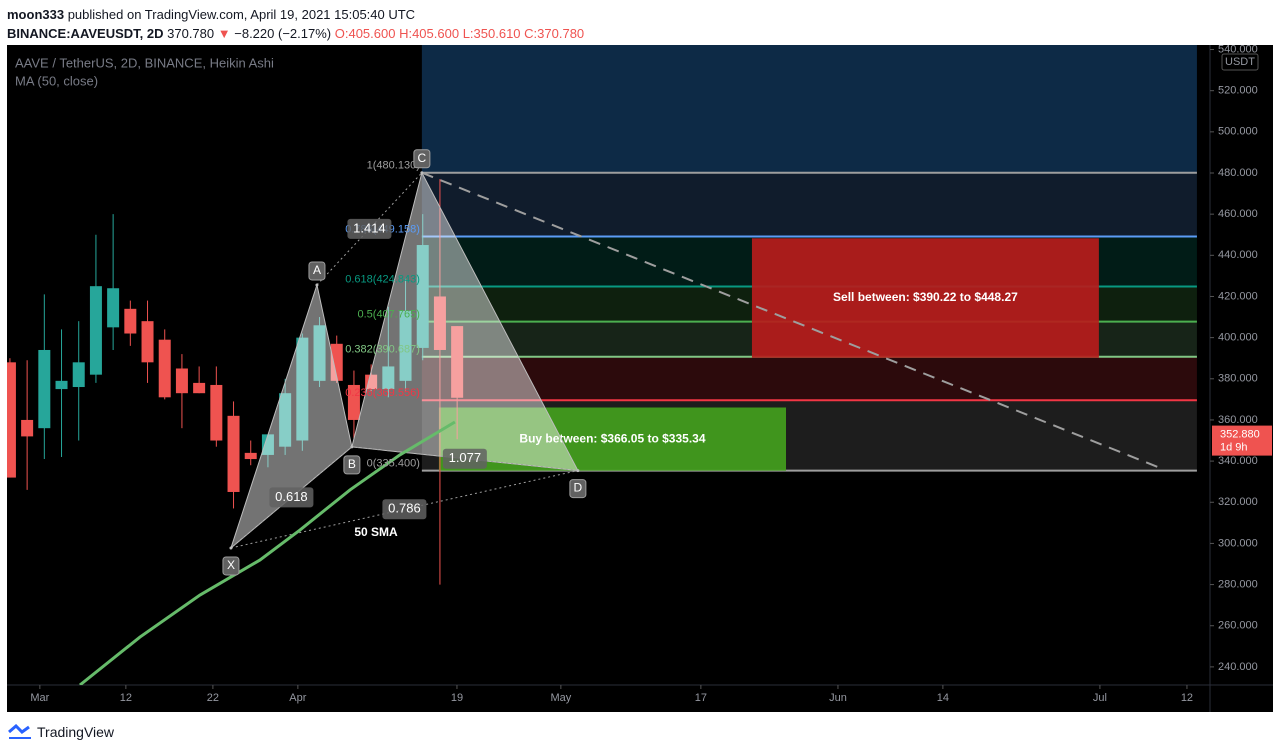 This screenshot has height=753, width=1280. Describe the element at coordinates (491, 33) in the screenshot. I see `low: L:350.610` at that location.